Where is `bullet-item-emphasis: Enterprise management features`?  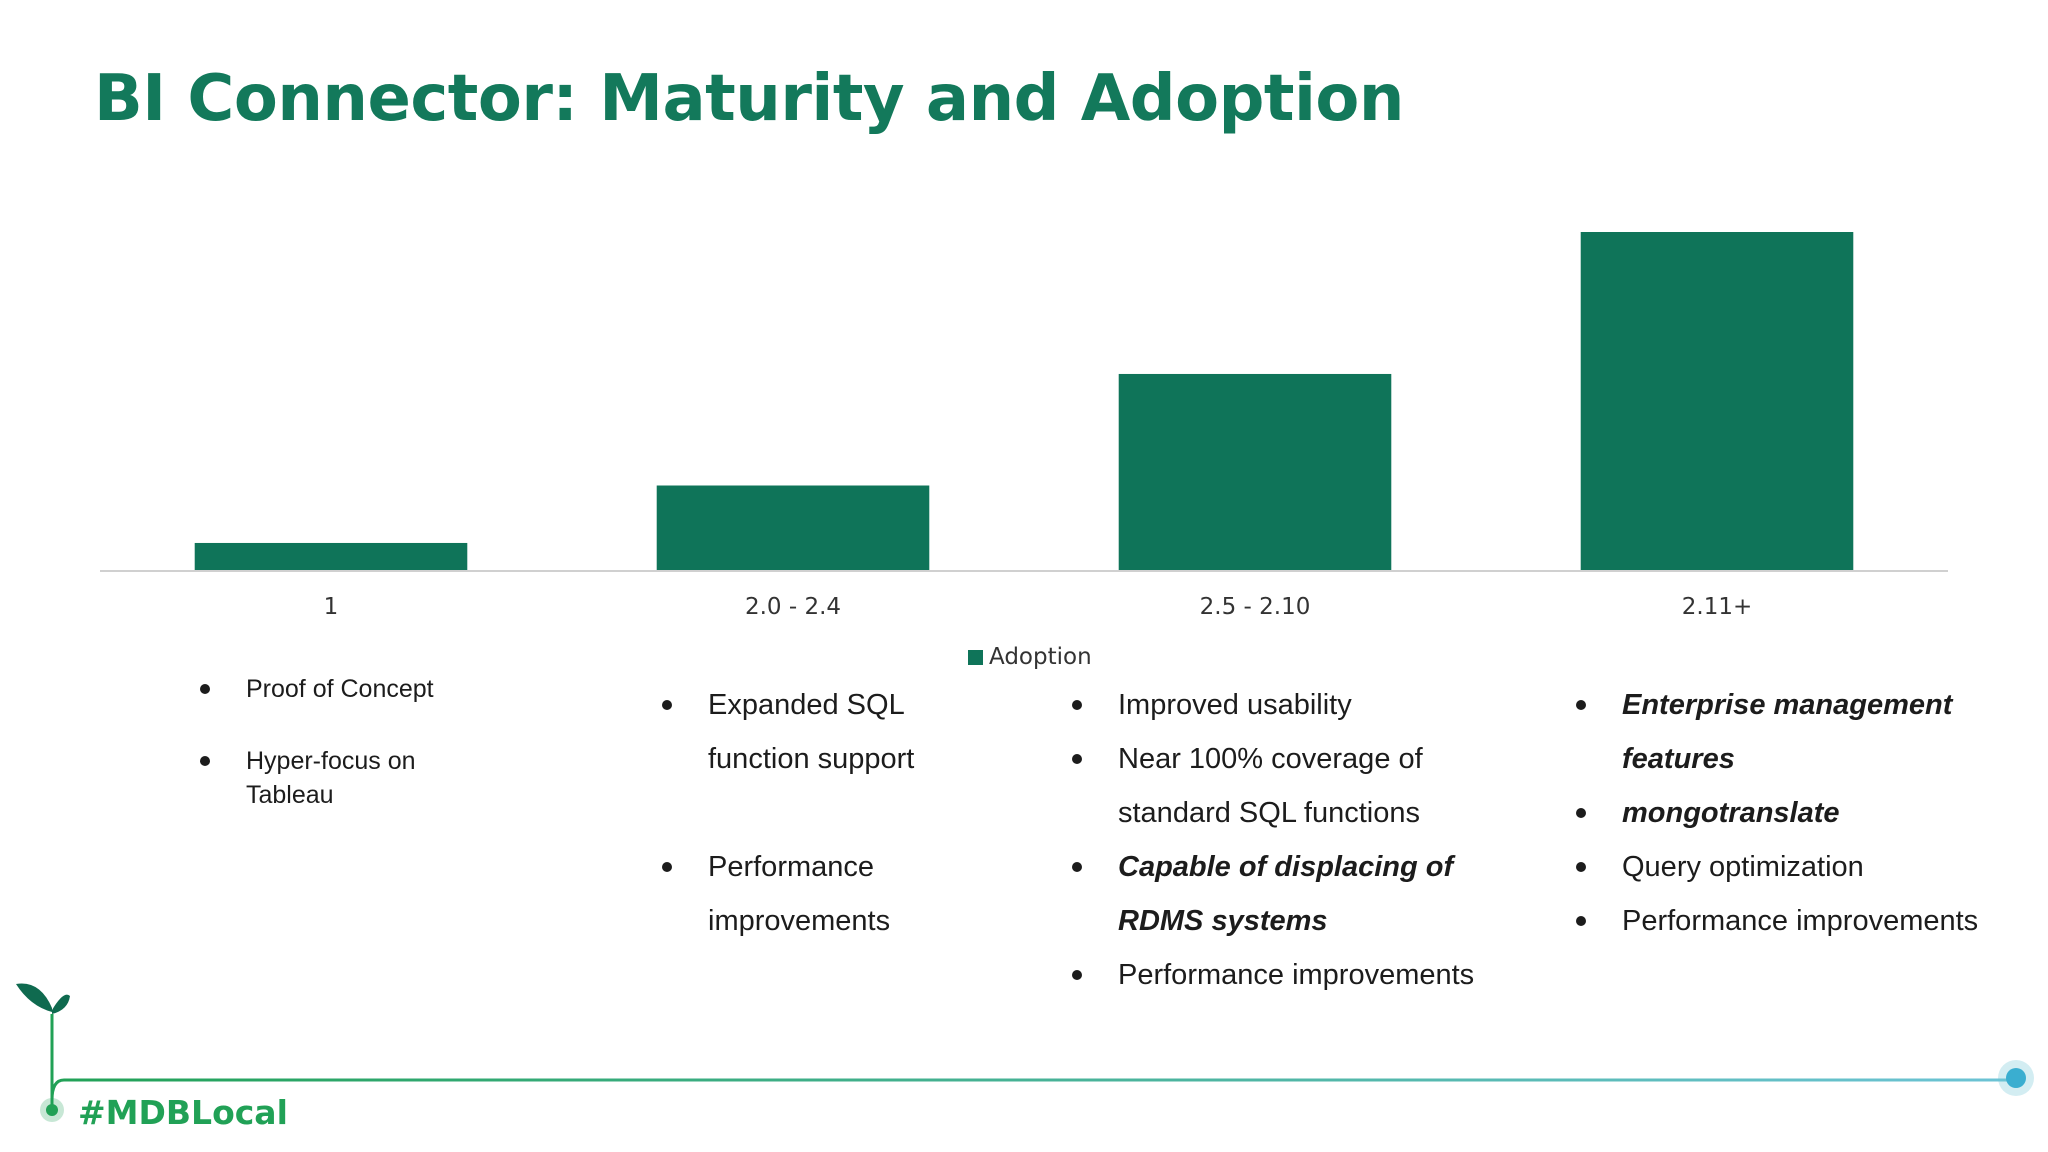 bullet-item-emphasis: Enterprise management features is located at coordinates (1789, 732).